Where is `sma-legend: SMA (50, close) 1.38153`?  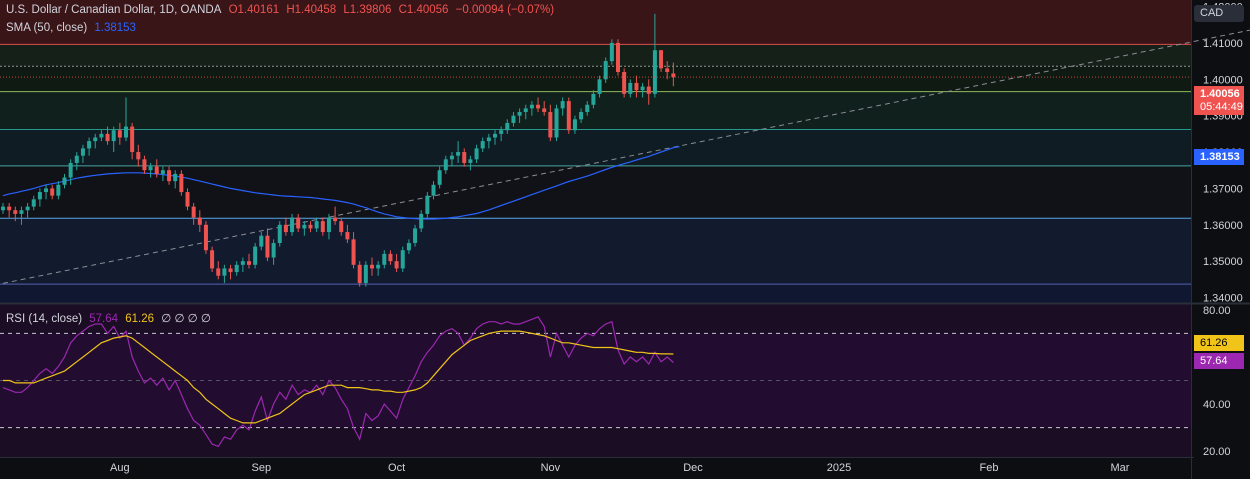 sma-legend: SMA (50, close) 1.38153 is located at coordinates (73, 28).